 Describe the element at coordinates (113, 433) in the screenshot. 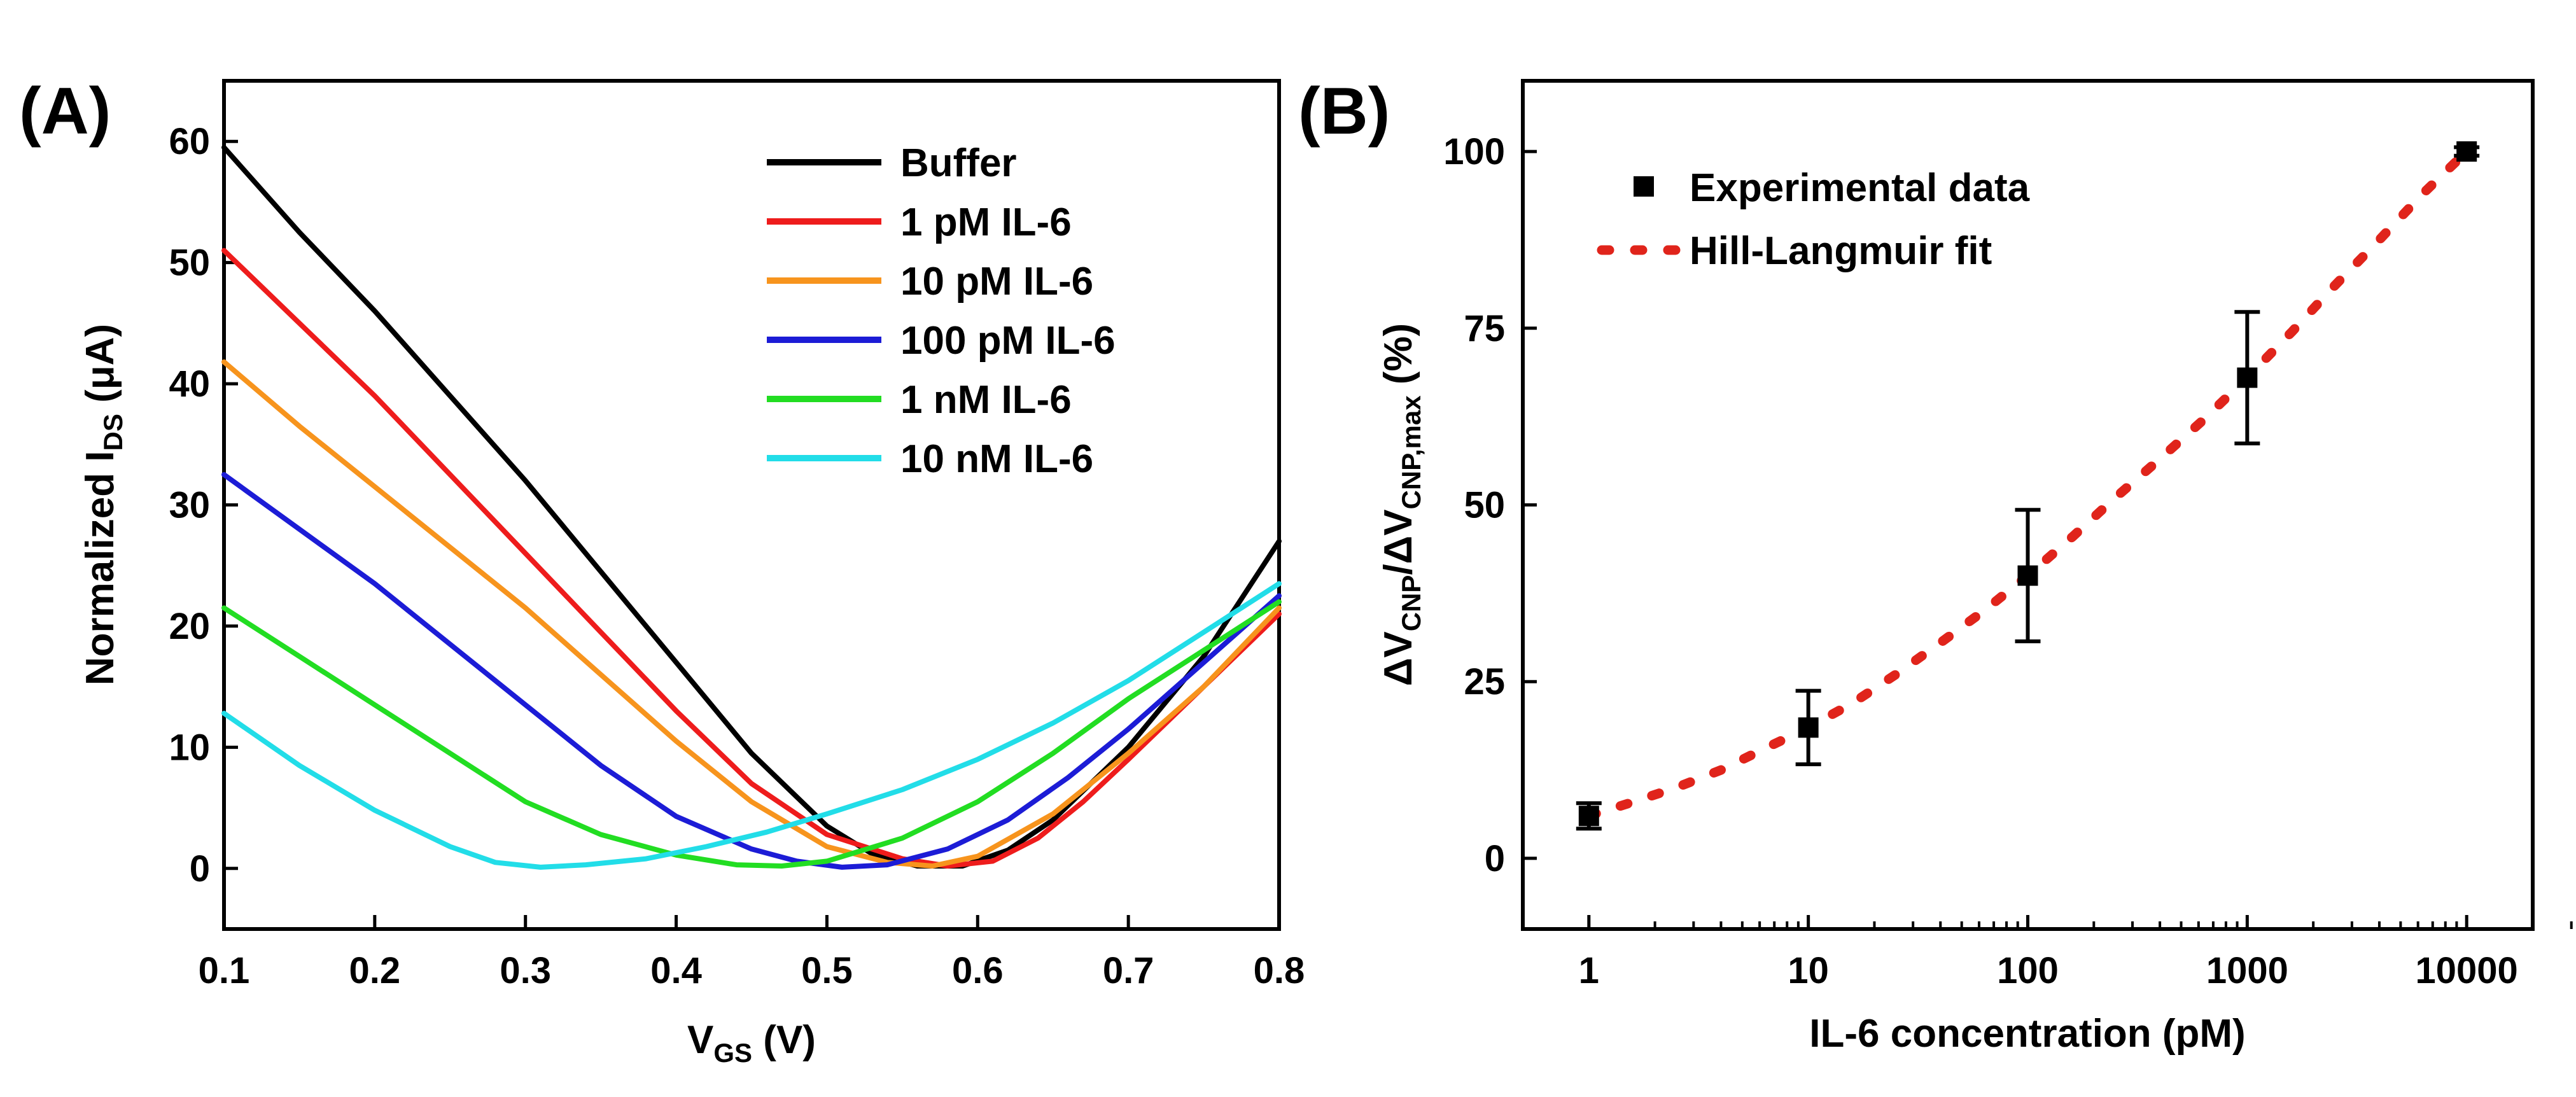

I see `panel-a-ylabel-sub: DS` at that location.